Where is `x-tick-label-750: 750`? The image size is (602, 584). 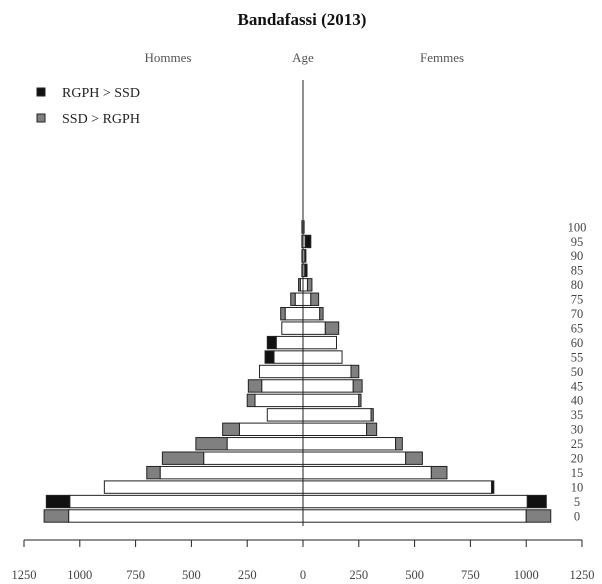 x-tick-label-750: 750 is located at coordinates (470, 575).